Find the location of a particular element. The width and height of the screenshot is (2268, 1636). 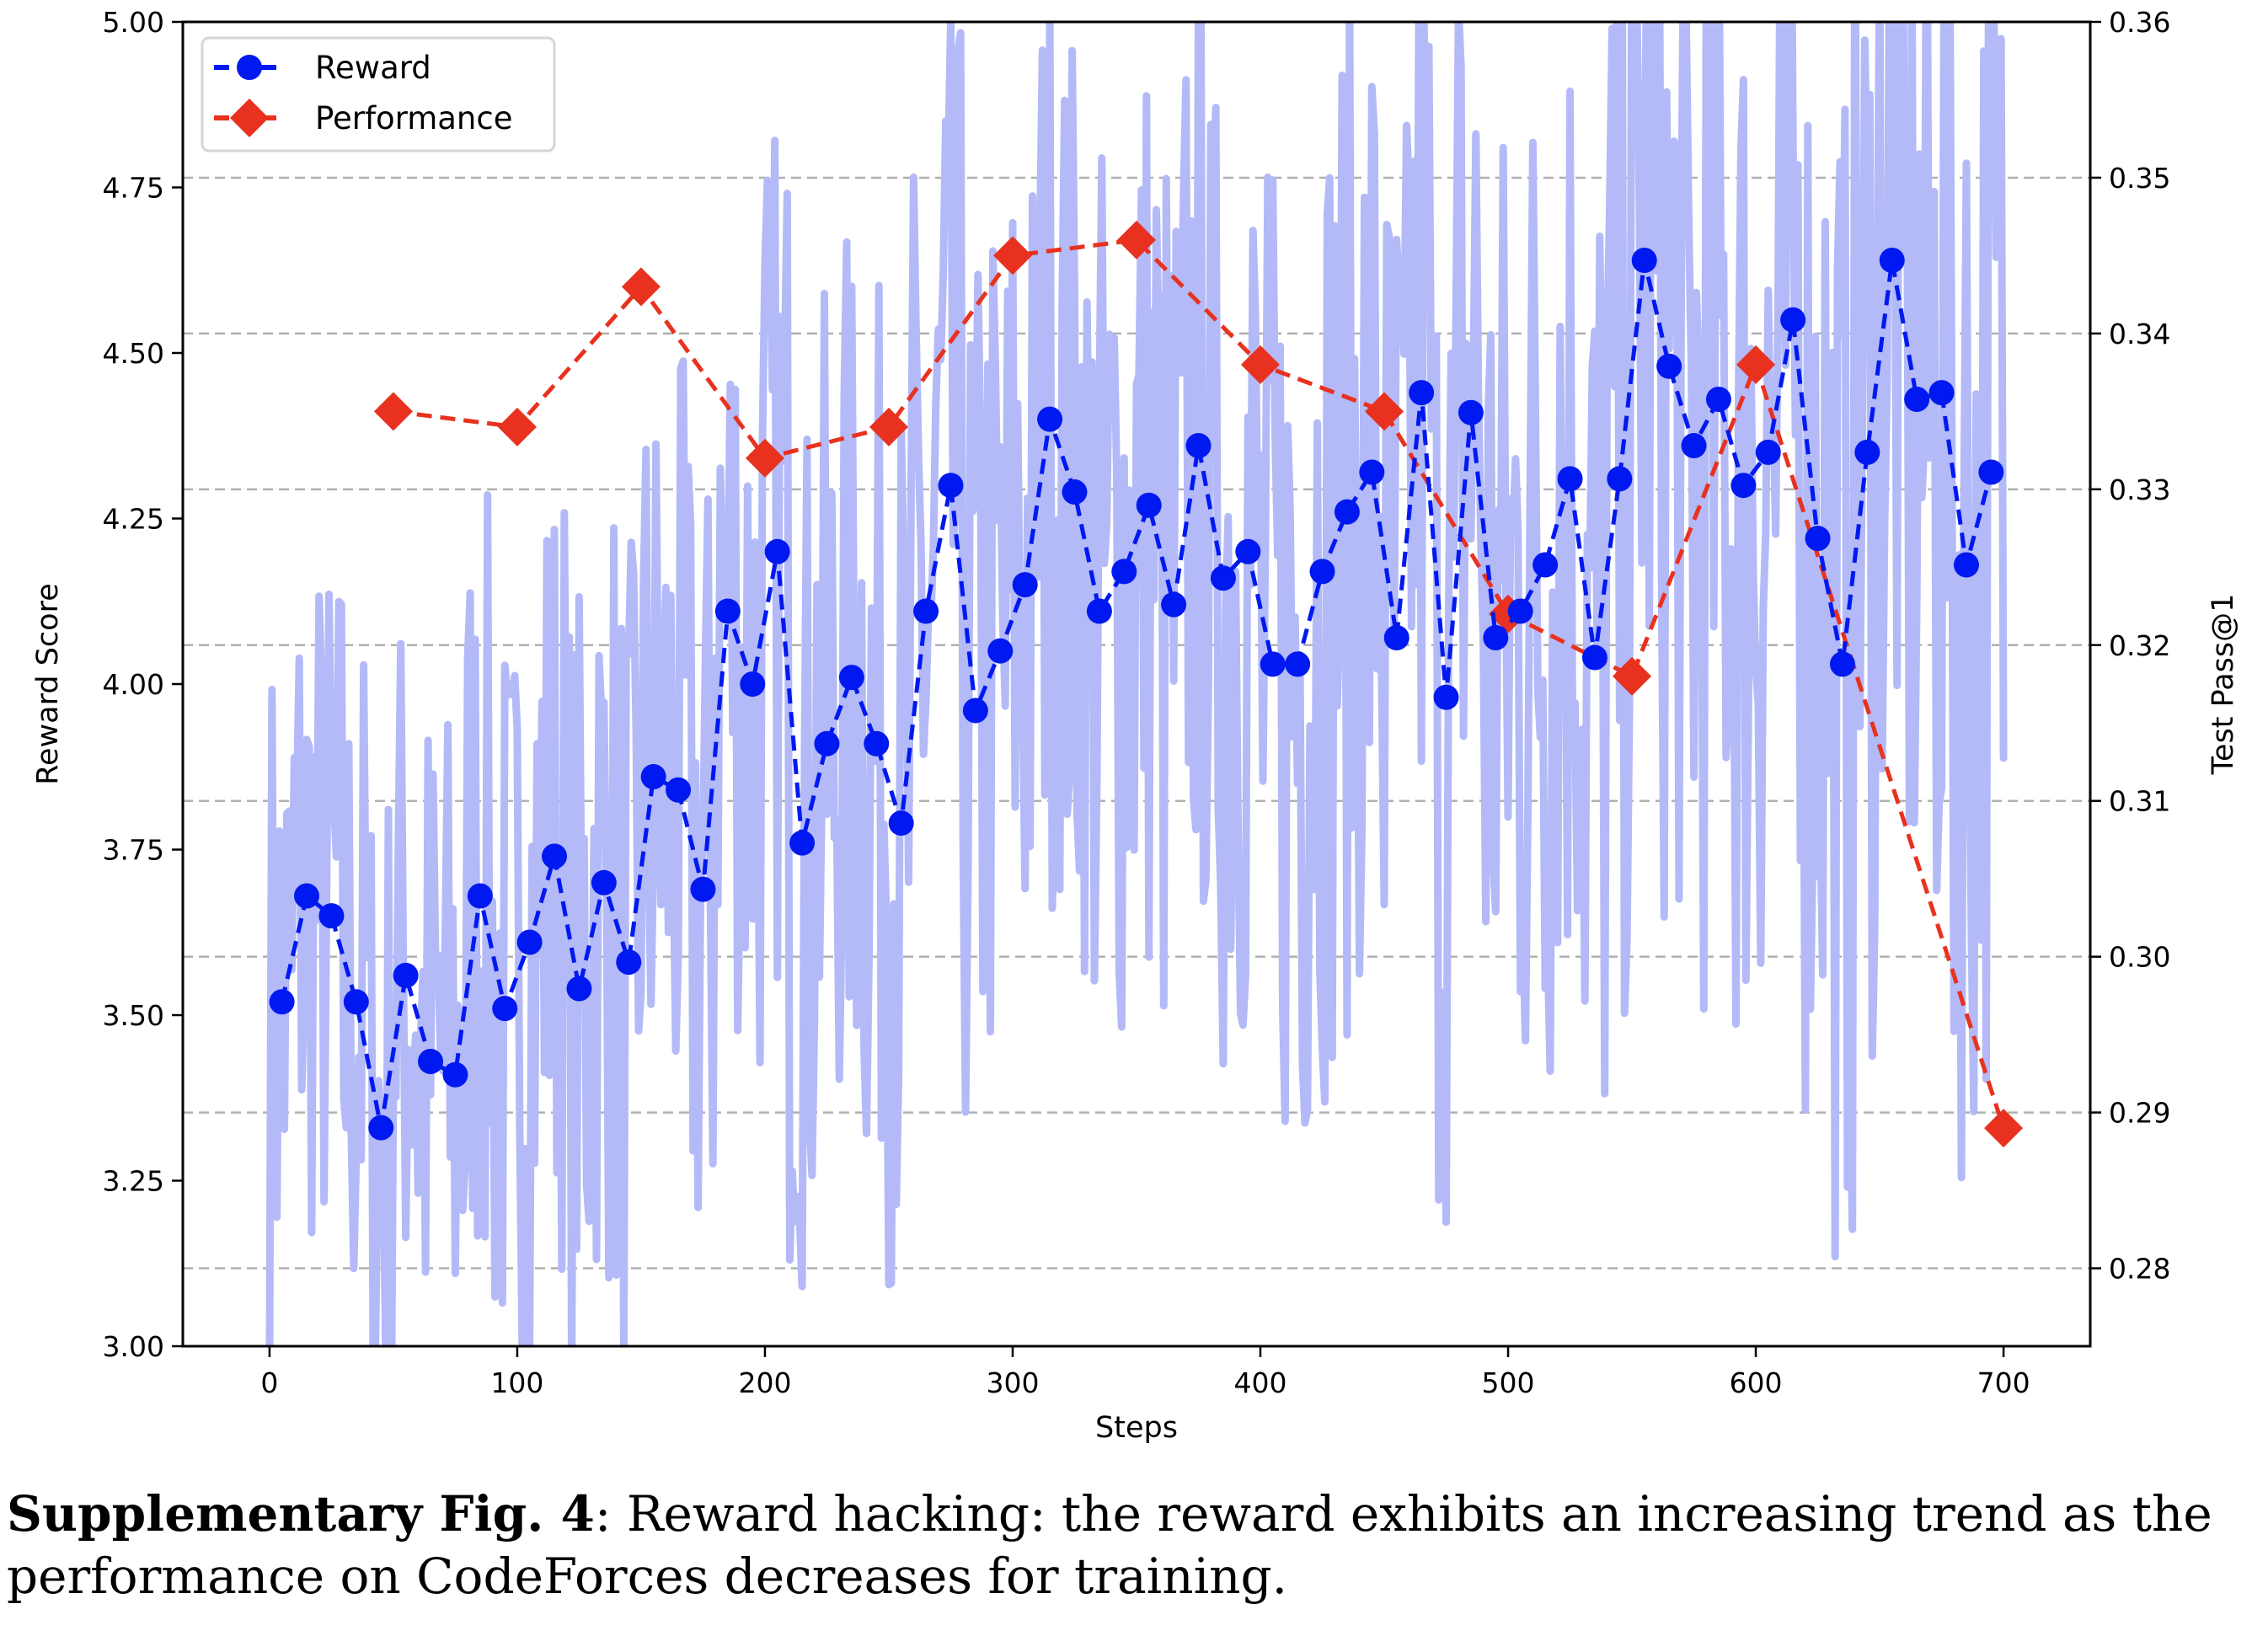

y-tick-label: 4.50 is located at coordinates (134, 353).